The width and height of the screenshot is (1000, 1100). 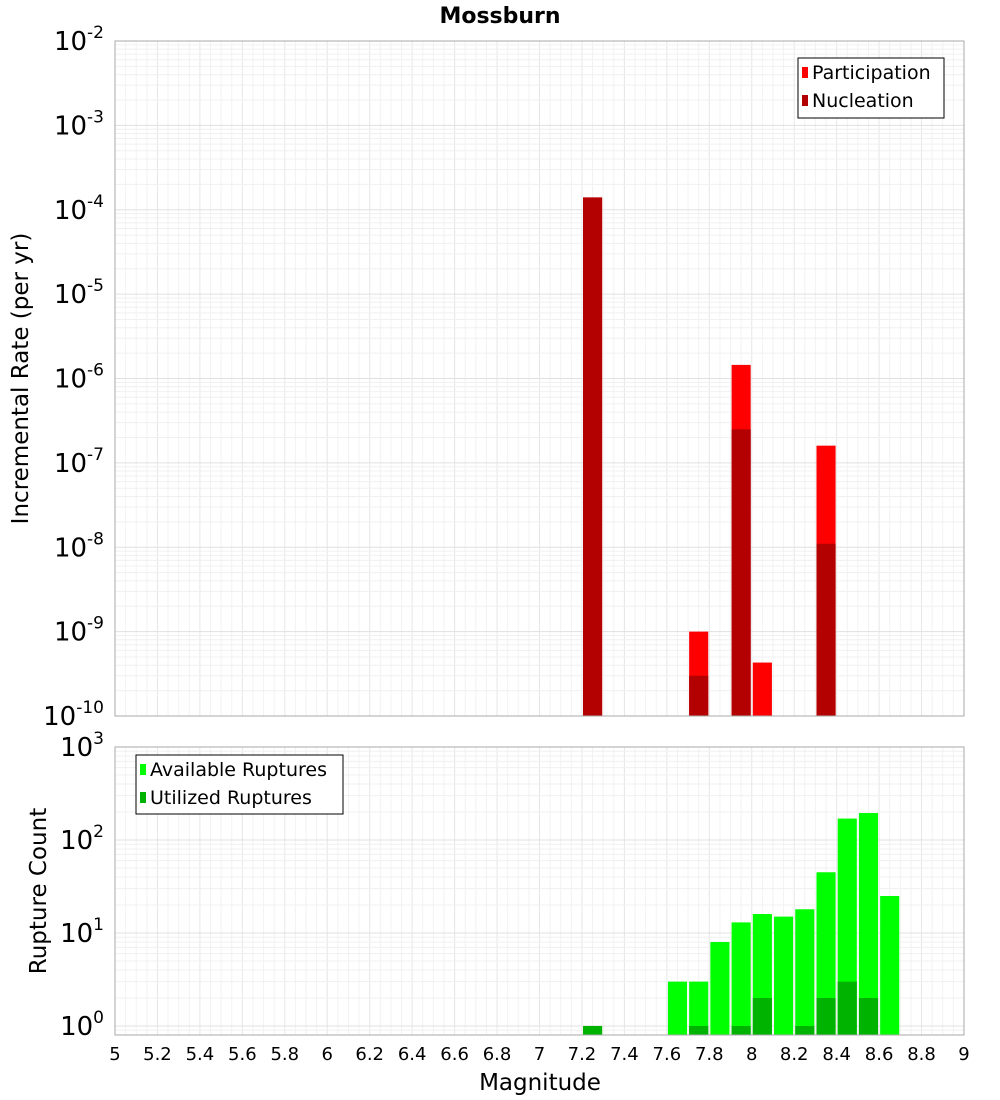 What do you see at coordinates (794, 1054) in the screenshot?
I see `x-tick-label: 8.2` at bounding box center [794, 1054].